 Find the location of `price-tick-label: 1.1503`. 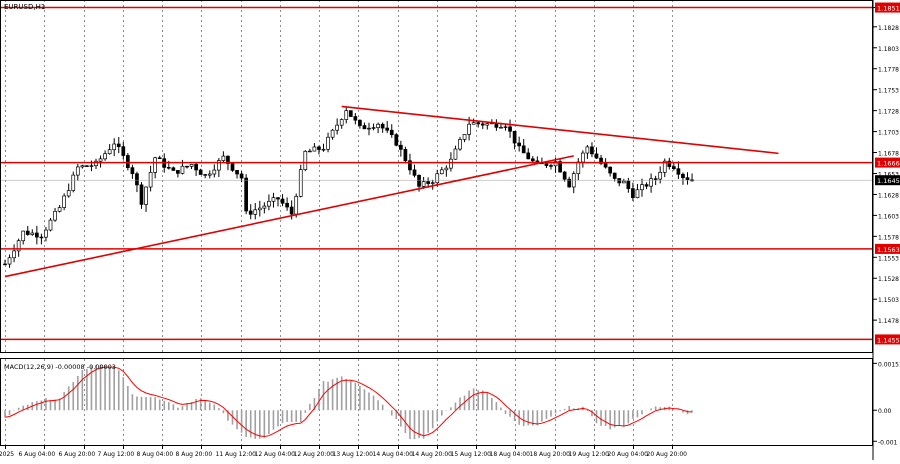

price-tick-label: 1.1503 is located at coordinates (888, 300).